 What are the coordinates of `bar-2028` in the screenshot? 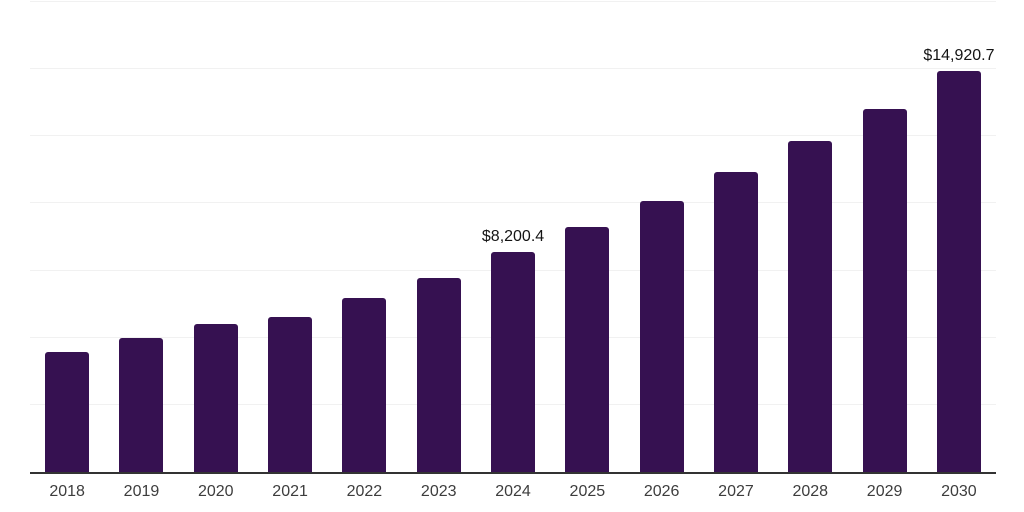 It's located at (810, 306).